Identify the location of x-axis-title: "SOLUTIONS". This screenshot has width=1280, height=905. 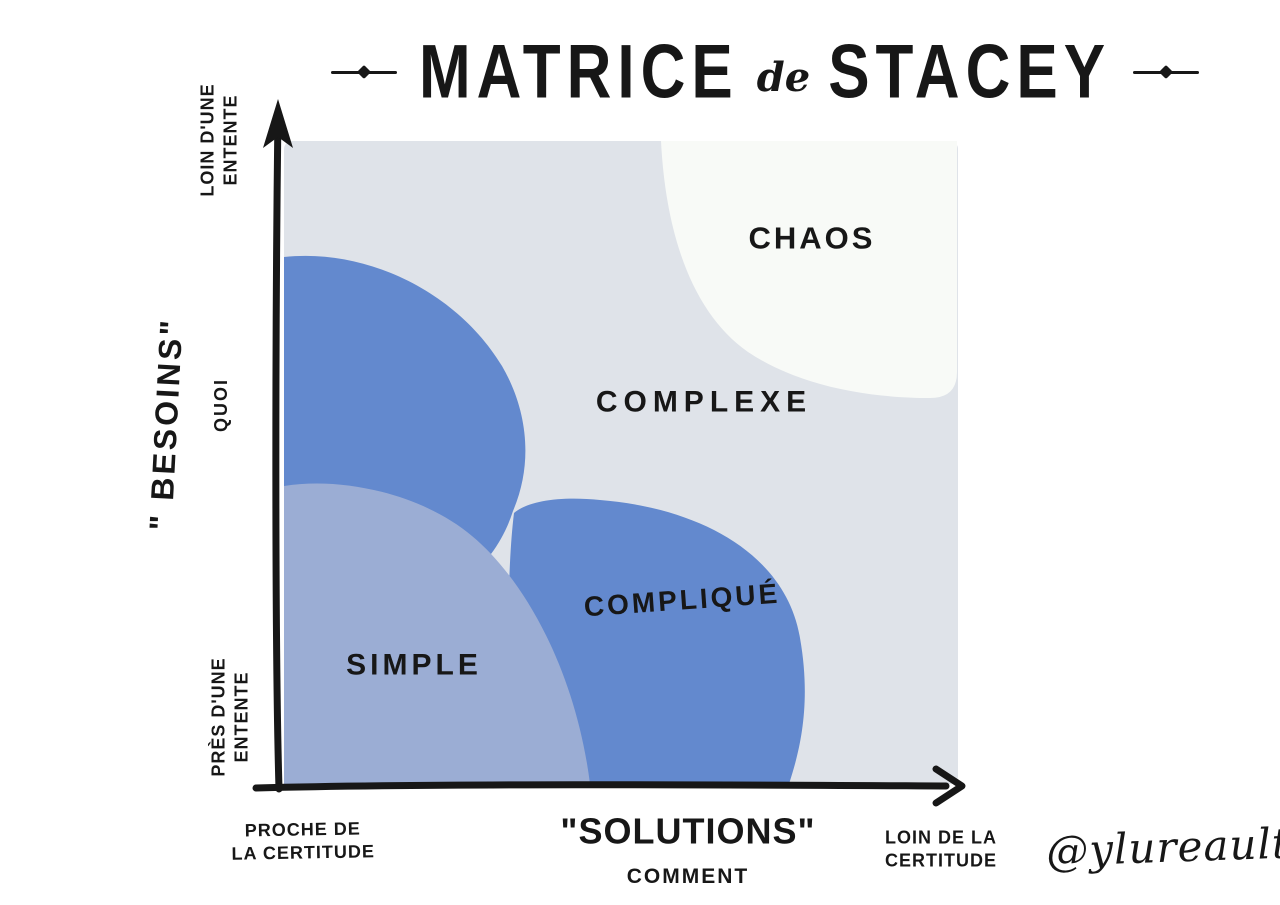
(688, 831).